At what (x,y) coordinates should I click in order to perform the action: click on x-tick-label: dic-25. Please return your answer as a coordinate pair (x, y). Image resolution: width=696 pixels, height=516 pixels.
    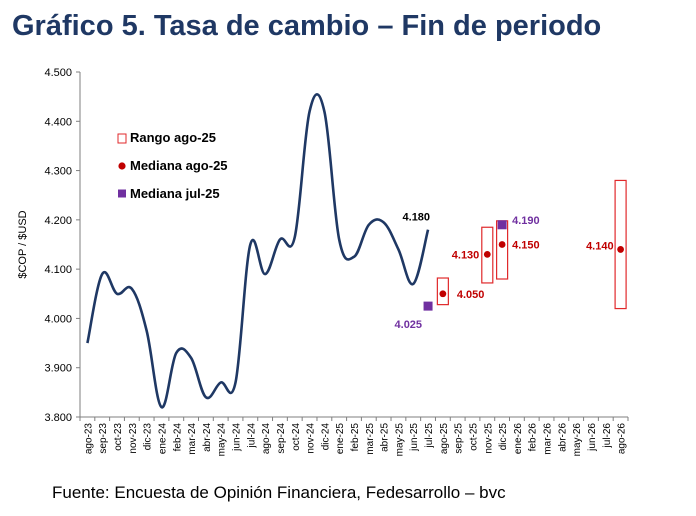
    Looking at the image, I should click on (503, 437).